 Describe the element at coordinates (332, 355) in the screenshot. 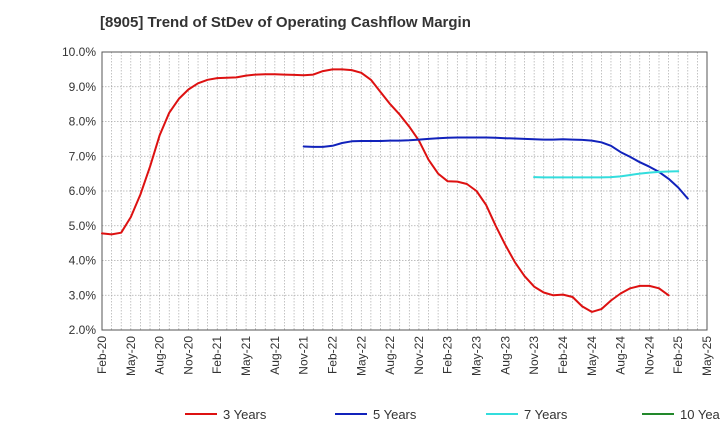

I see `x-tick-label: Feb-22` at that location.